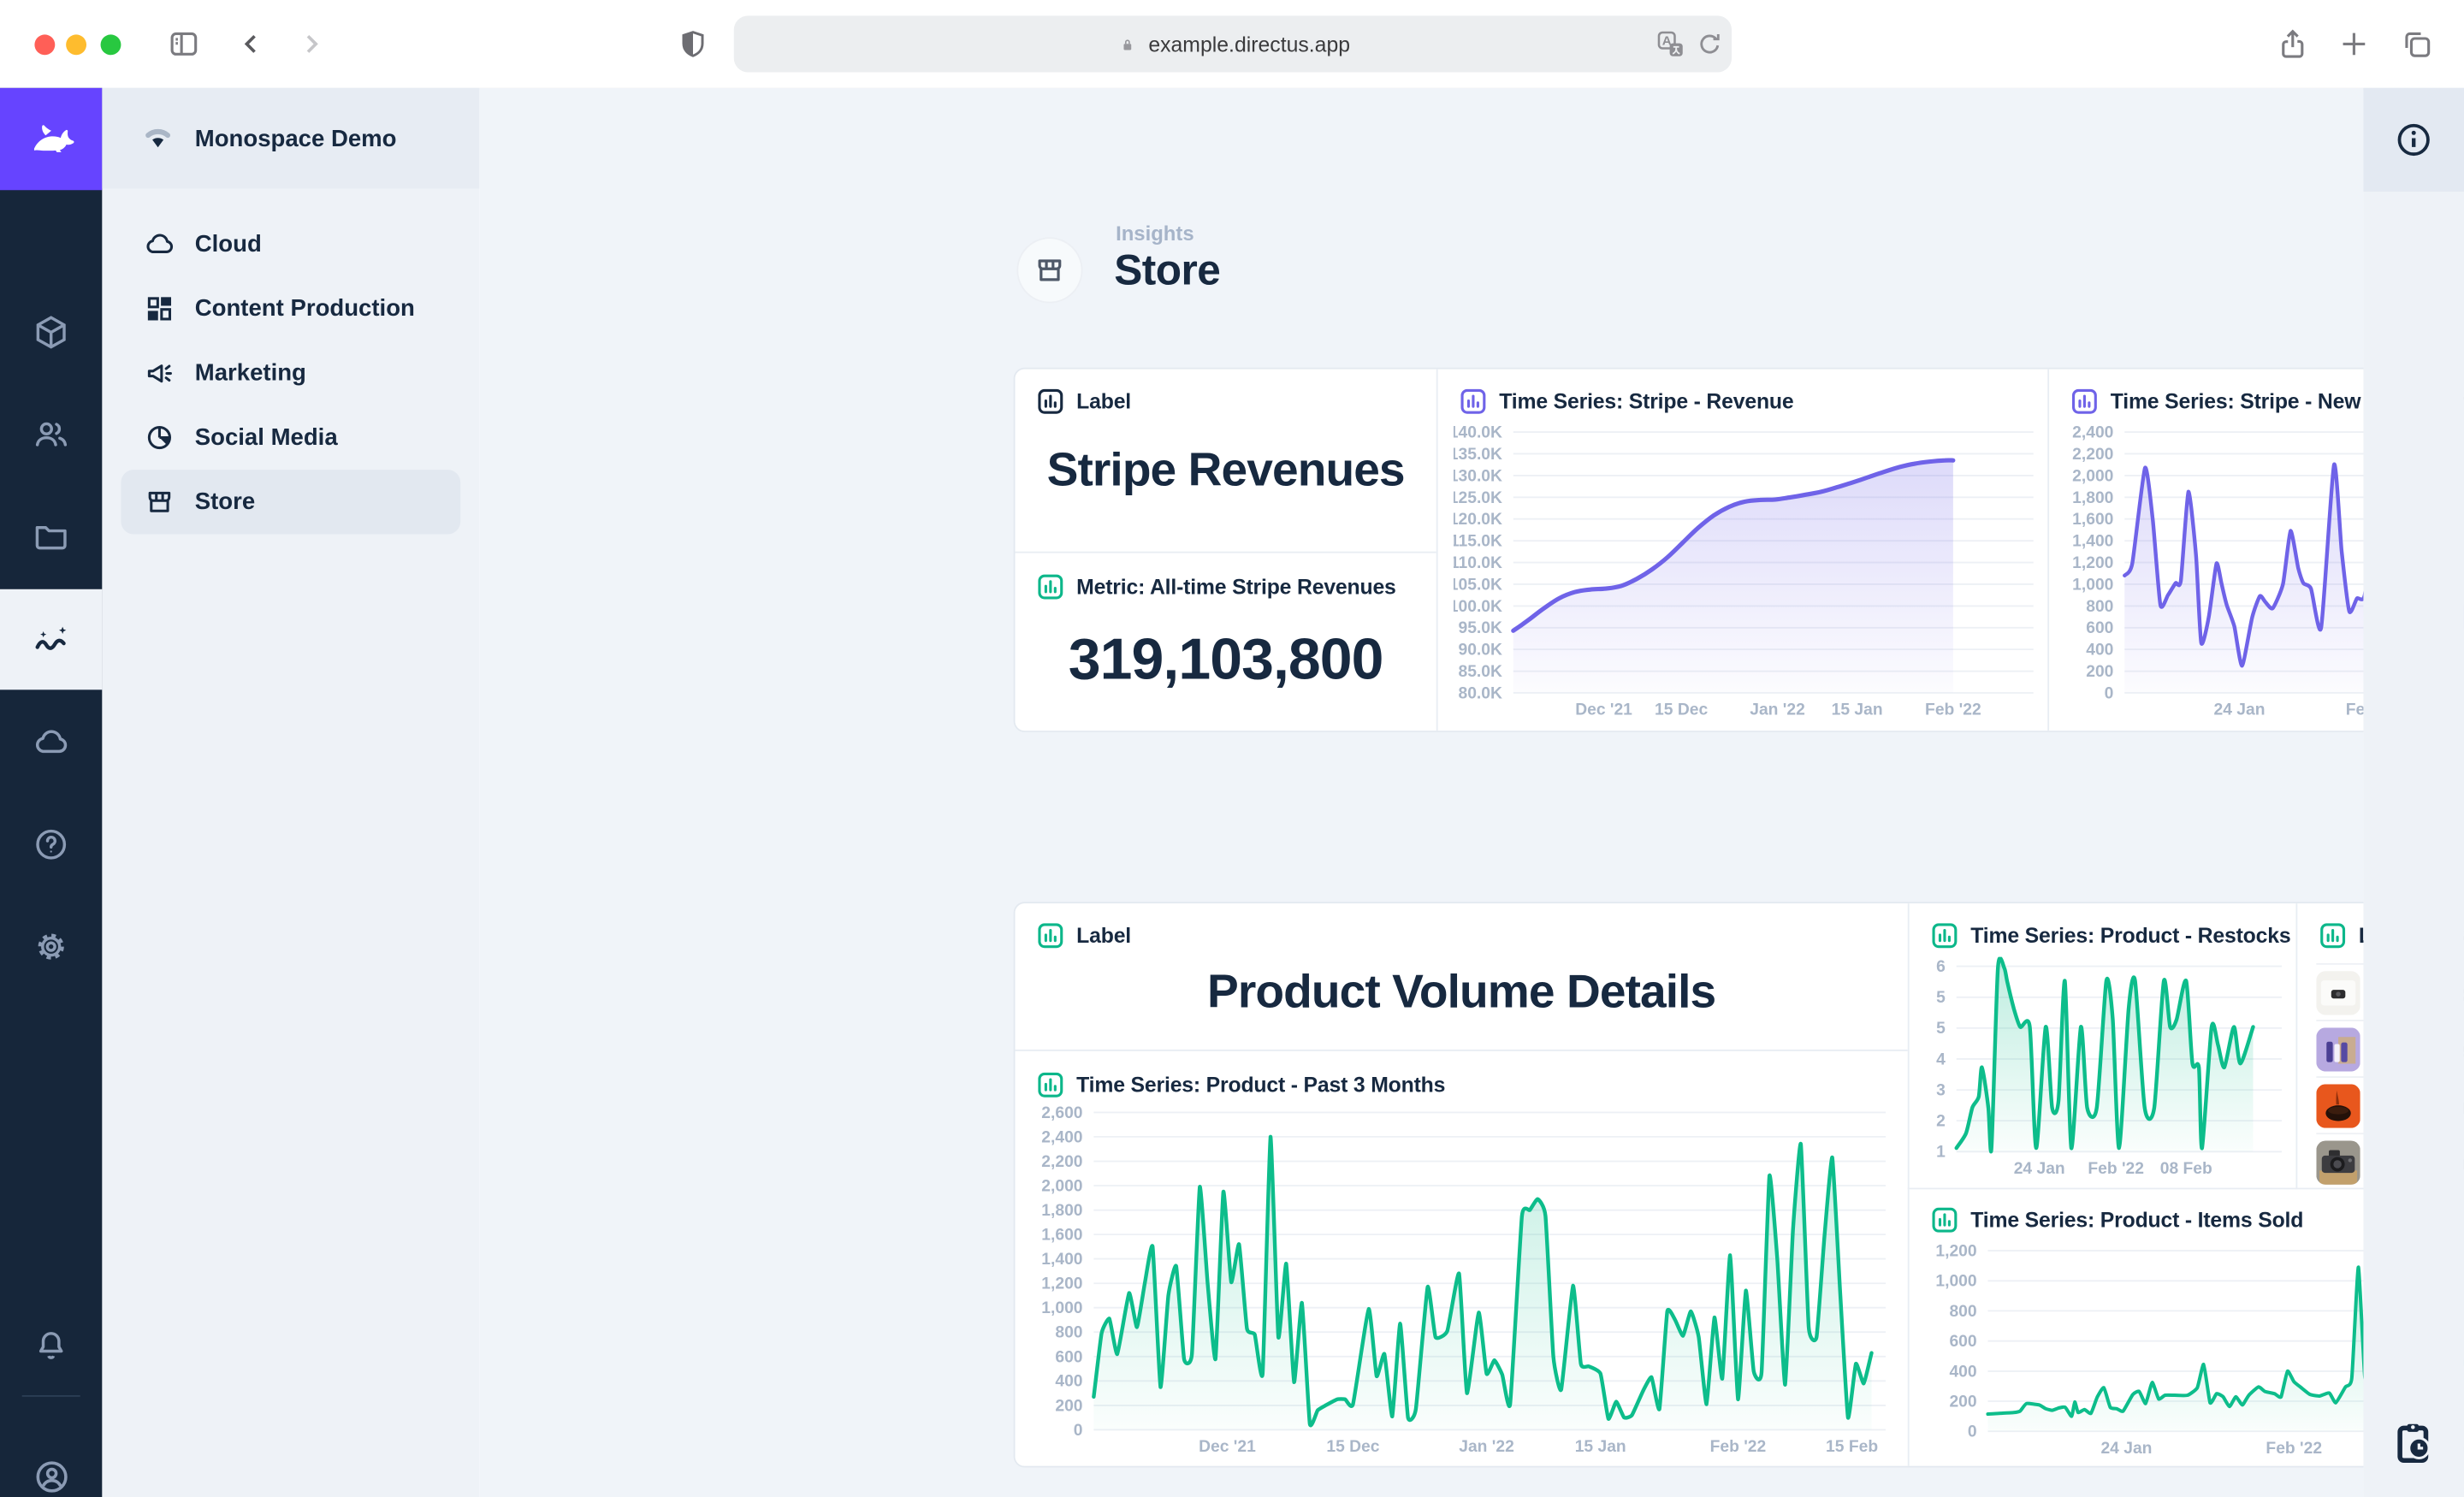 This screenshot has height=1497, width=2464. I want to click on window-minimize-button, so click(76, 44).